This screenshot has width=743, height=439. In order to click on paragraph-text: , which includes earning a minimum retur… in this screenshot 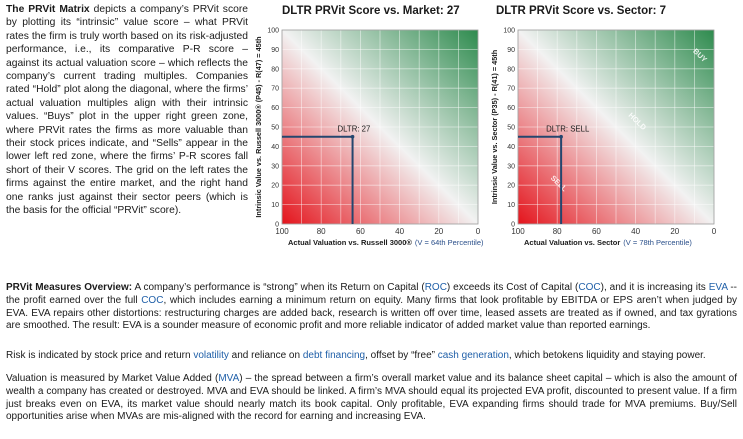, I will do `click(372, 313)`.